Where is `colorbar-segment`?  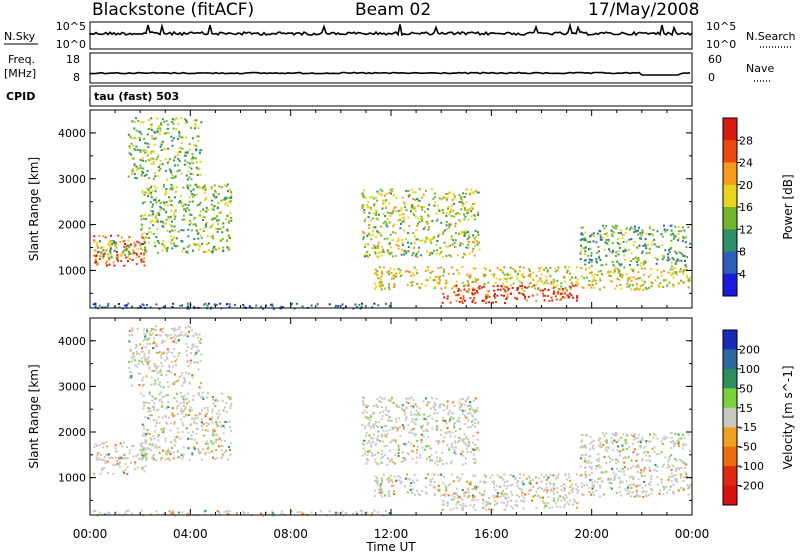 colorbar-segment is located at coordinates (730, 240).